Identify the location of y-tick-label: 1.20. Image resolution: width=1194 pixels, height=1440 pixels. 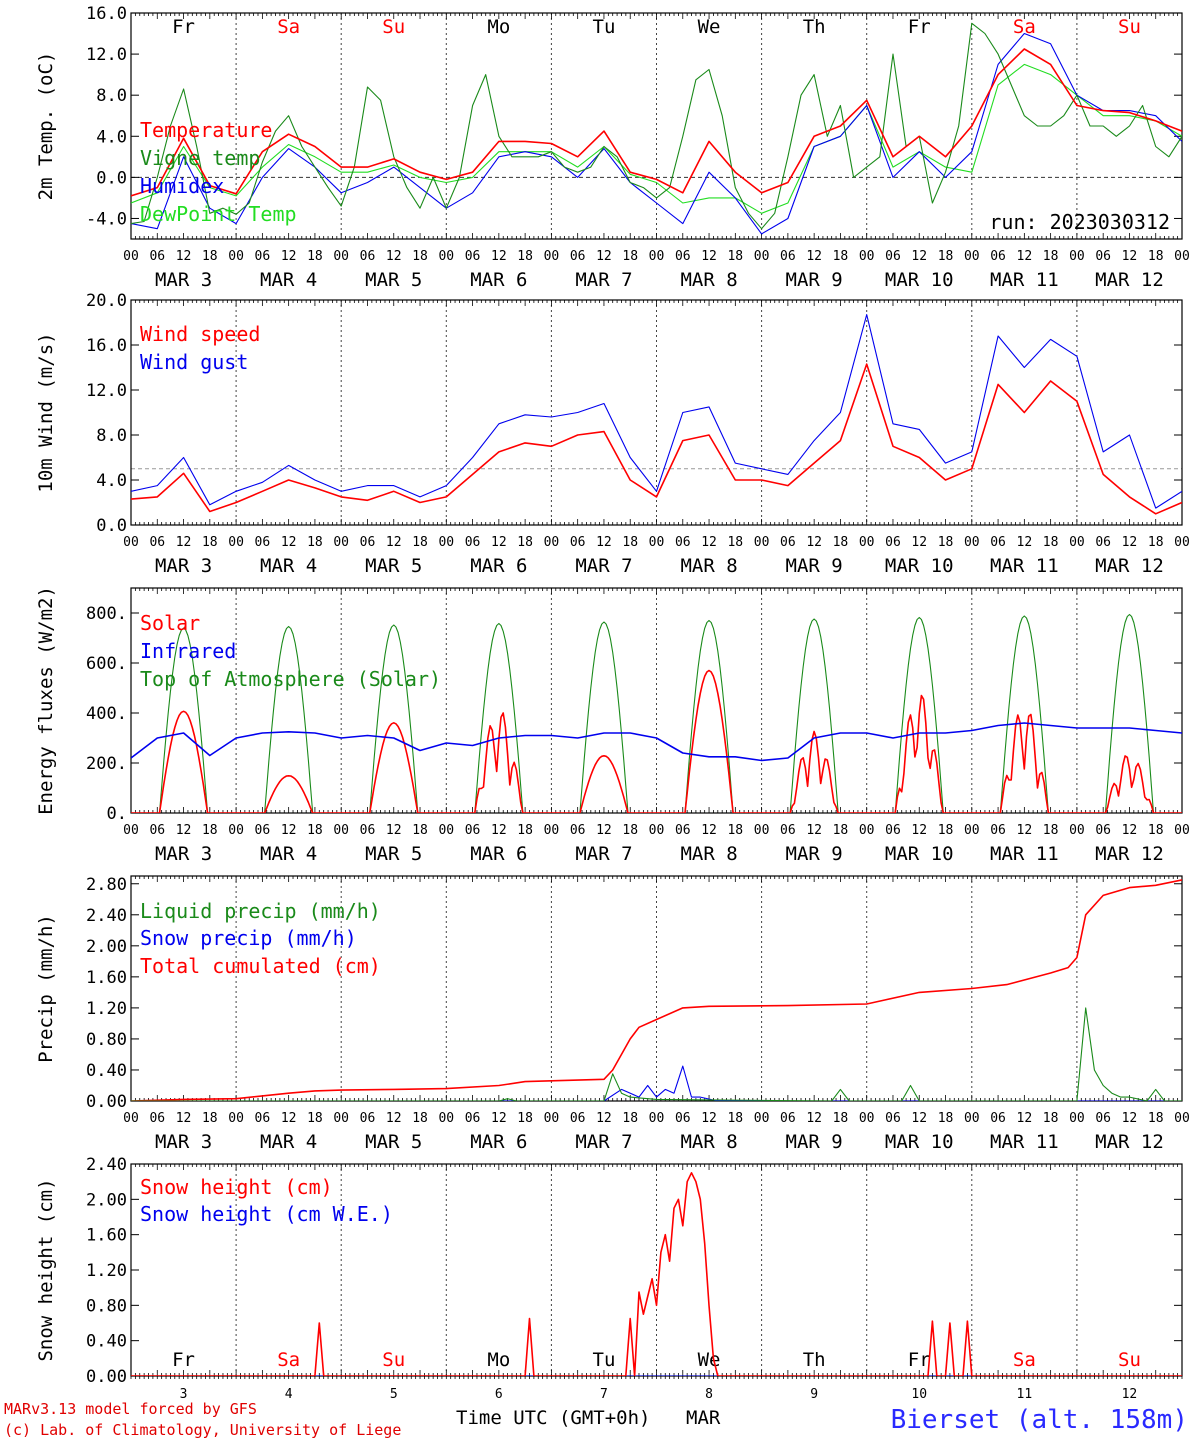
(106, 1009).